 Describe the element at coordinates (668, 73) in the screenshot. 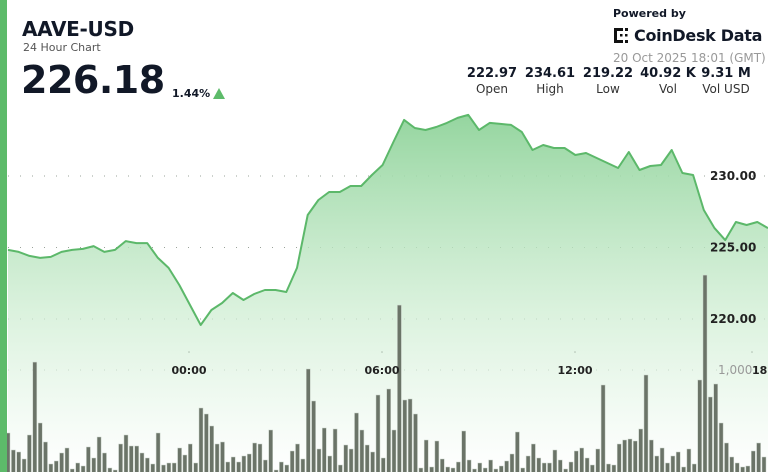

I see `stat-value: 40.92 K` at that location.